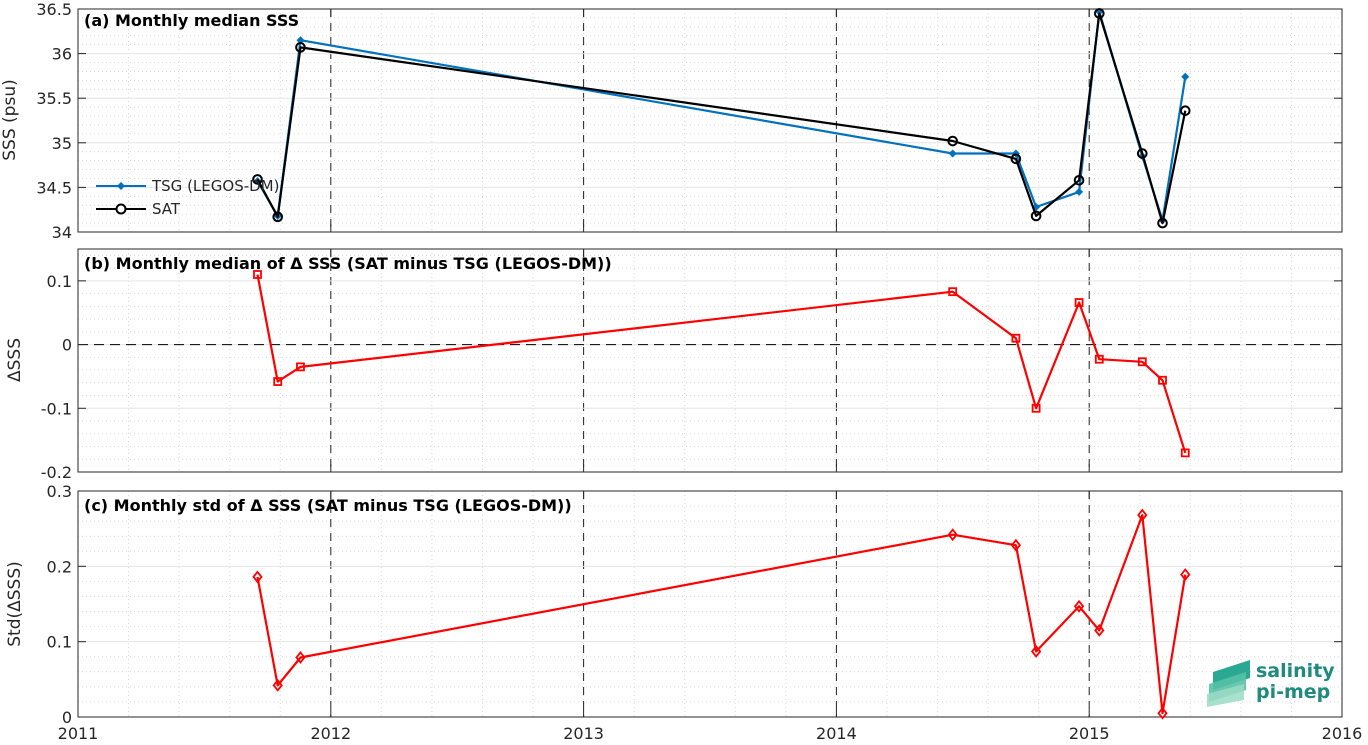 The height and width of the screenshot is (745, 1368). I want to click on legend-sat-marker, so click(121, 209).